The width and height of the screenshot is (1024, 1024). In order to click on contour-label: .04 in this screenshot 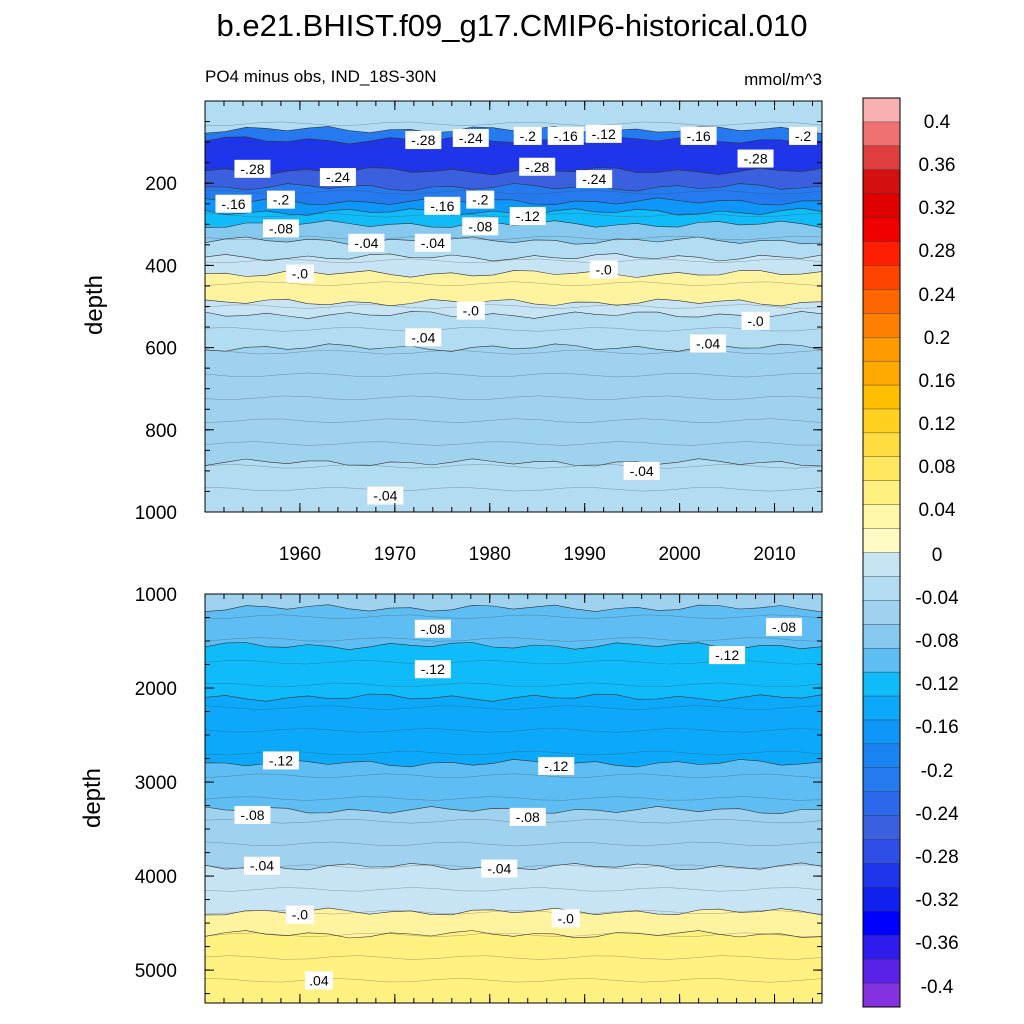, I will do `click(318, 980)`.